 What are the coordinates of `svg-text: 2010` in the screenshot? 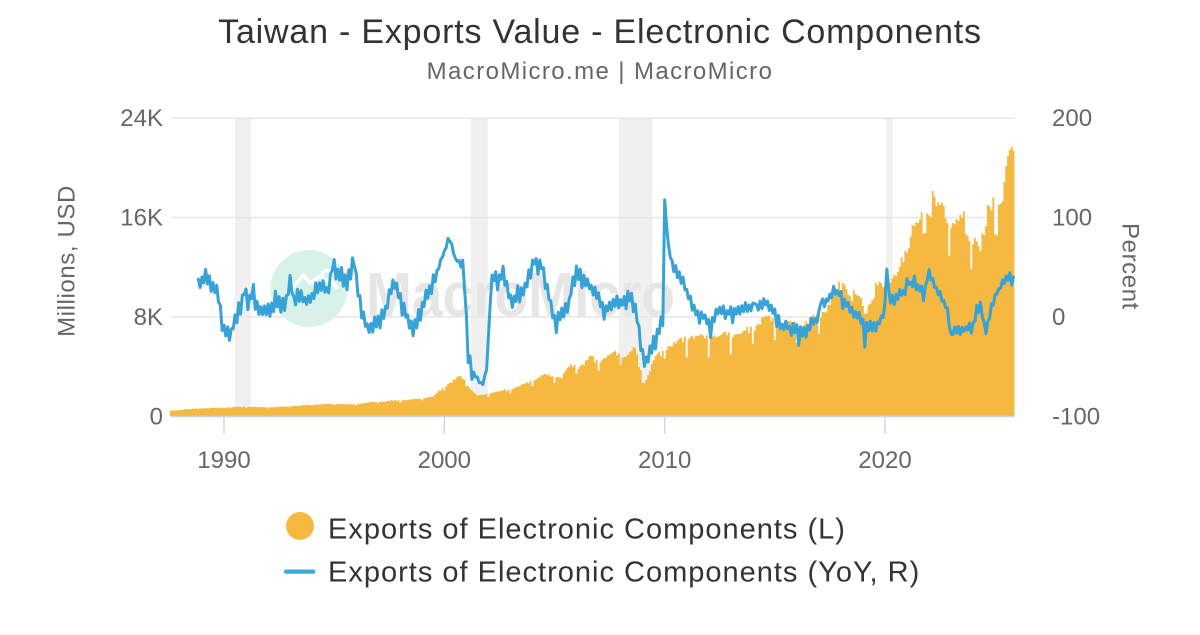 It's located at (664, 460).